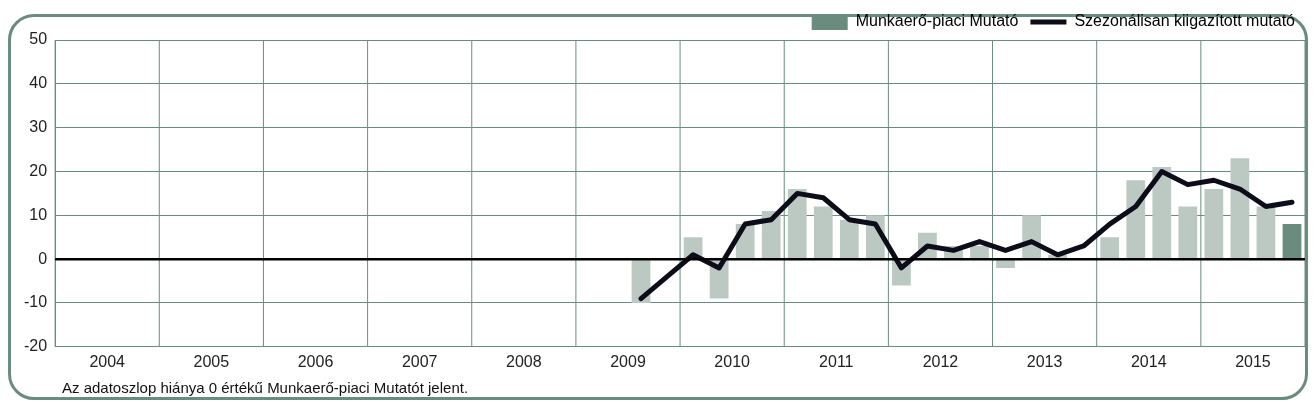  Describe the element at coordinates (732, 361) in the screenshot. I see `x-tick-label: 2010` at that location.